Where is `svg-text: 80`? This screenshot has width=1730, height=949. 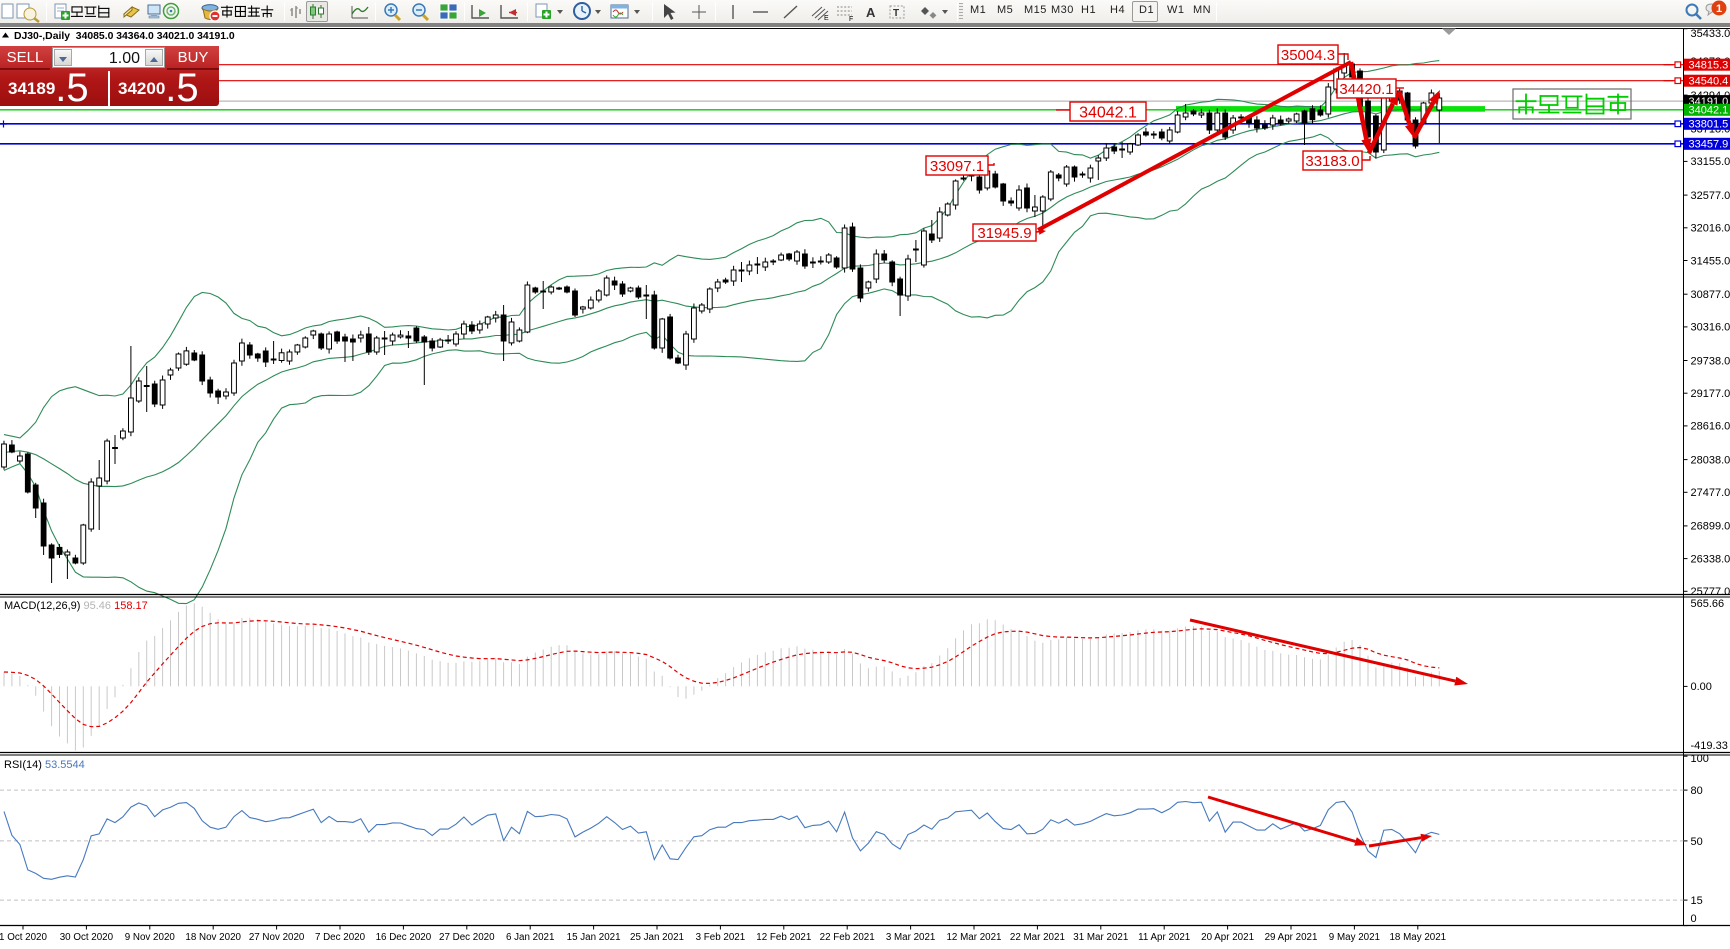
svg-text: 80 is located at coordinates (1697, 791).